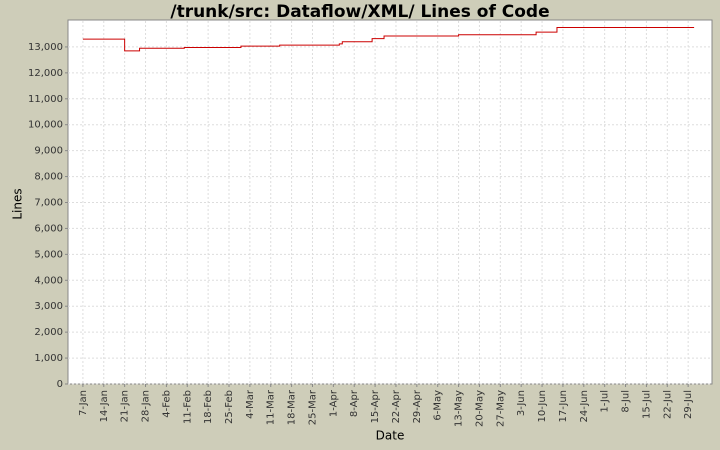 This screenshot has height=450, width=720. What do you see at coordinates (417, 406) in the screenshot?
I see `x-tick-label: 29-Apr` at bounding box center [417, 406].